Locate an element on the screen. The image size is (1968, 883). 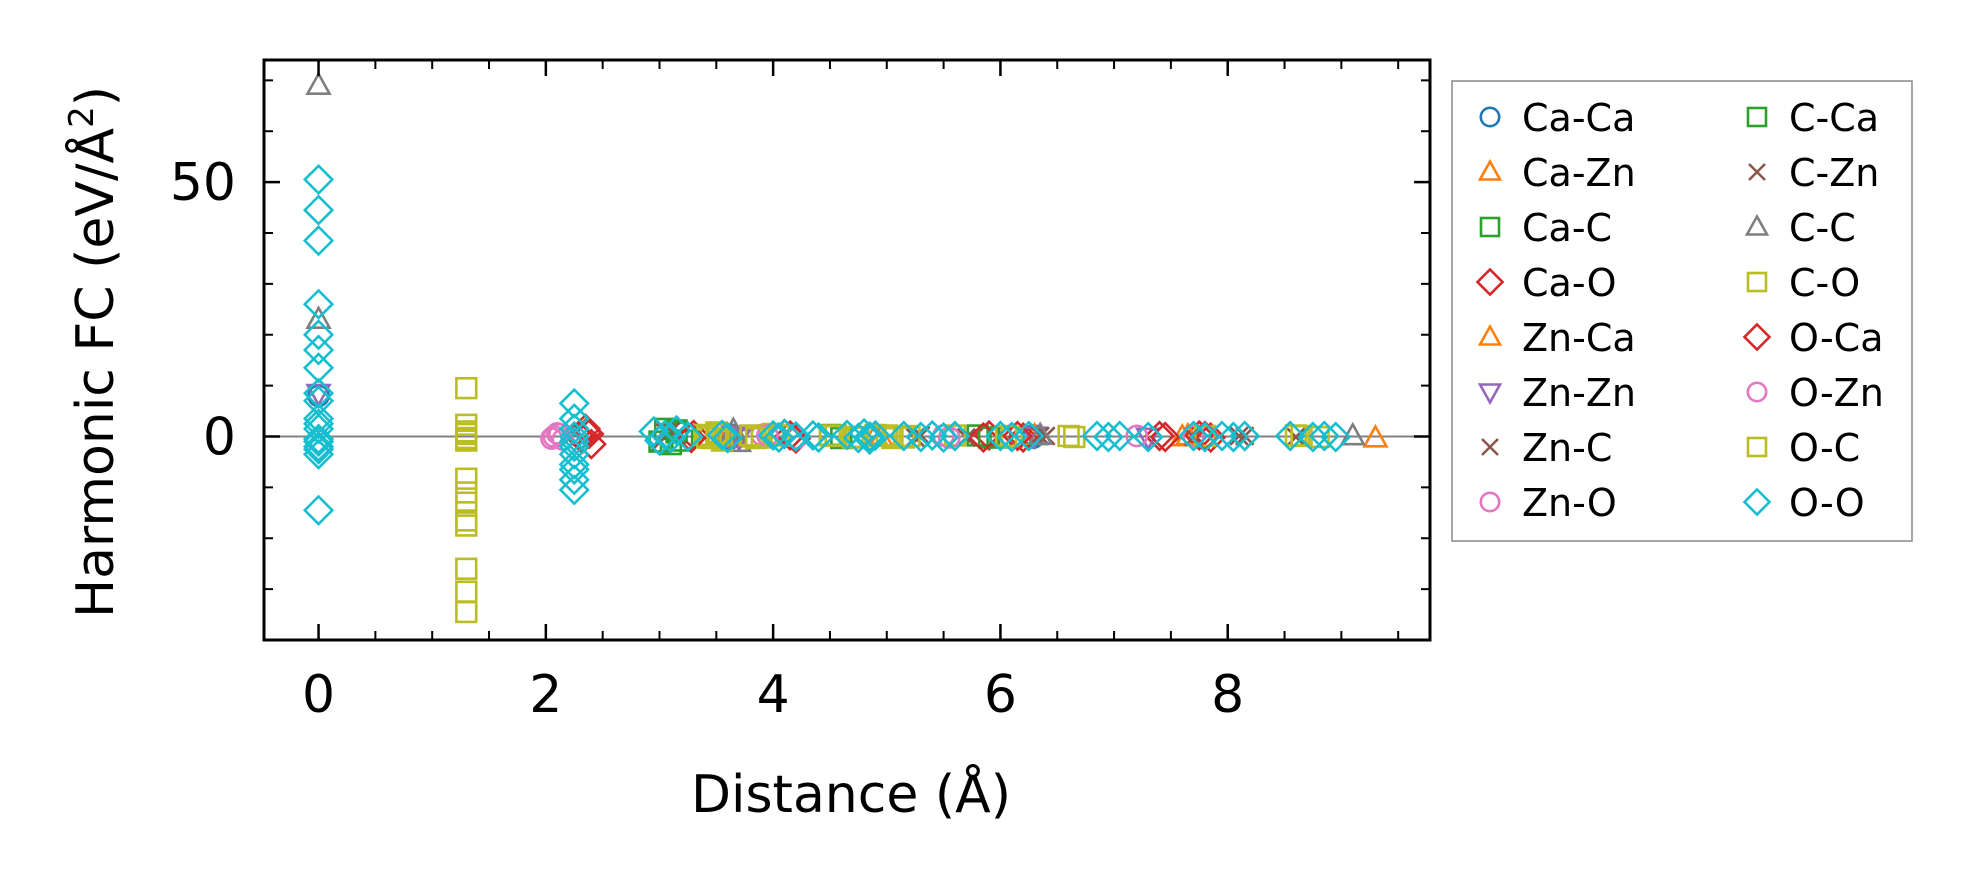
legend-entry-ca-zn: Ca-Zn is located at coordinates (1556, 173).